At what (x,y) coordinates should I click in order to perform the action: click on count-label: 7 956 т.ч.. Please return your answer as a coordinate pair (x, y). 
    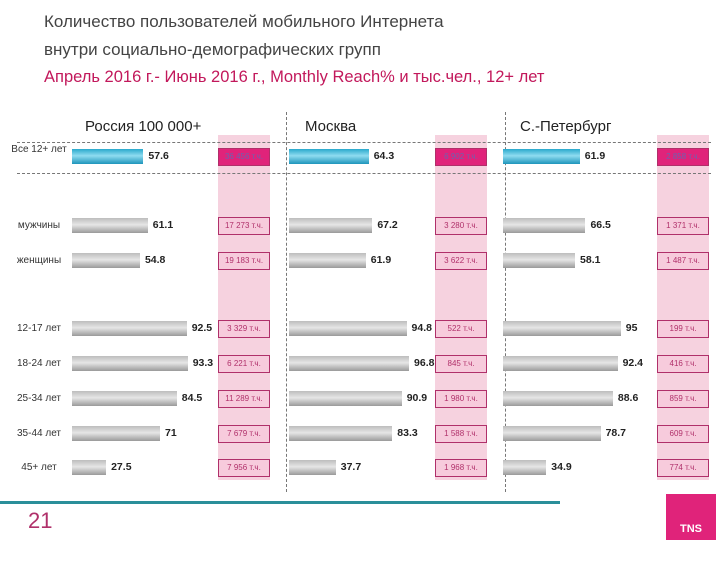
    Looking at the image, I should click on (244, 468).